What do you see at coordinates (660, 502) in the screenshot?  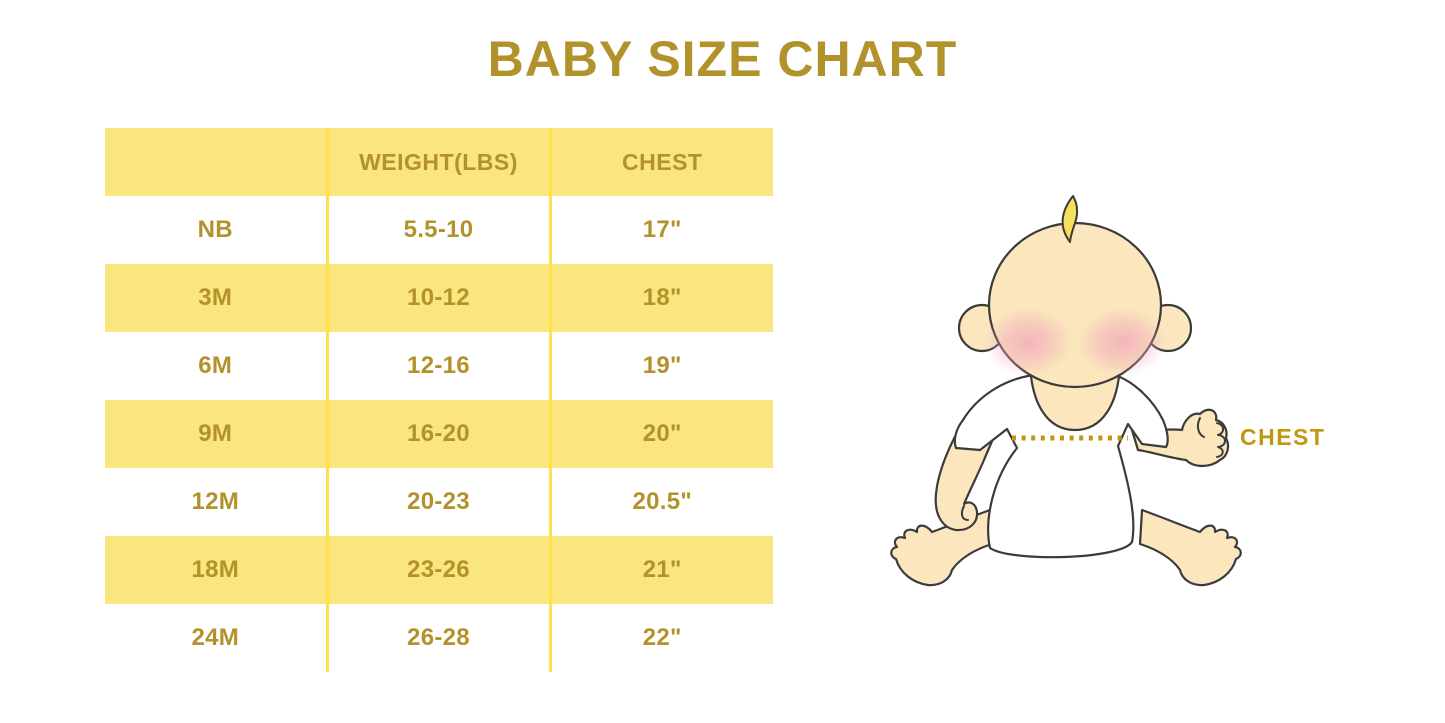 I see `chest-cell: 20.5"` at bounding box center [660, 502].